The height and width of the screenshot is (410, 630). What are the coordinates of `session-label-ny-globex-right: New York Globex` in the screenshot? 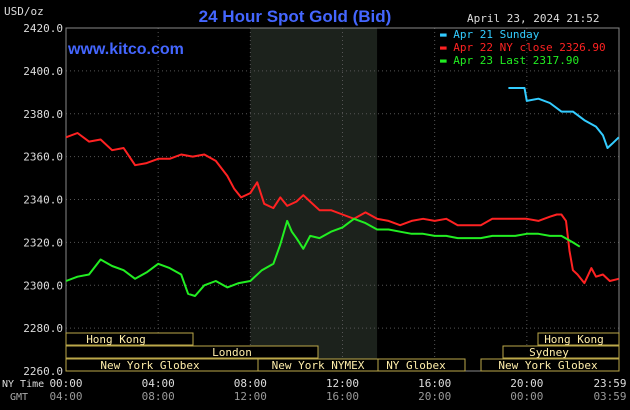 It's located at (548, 365).